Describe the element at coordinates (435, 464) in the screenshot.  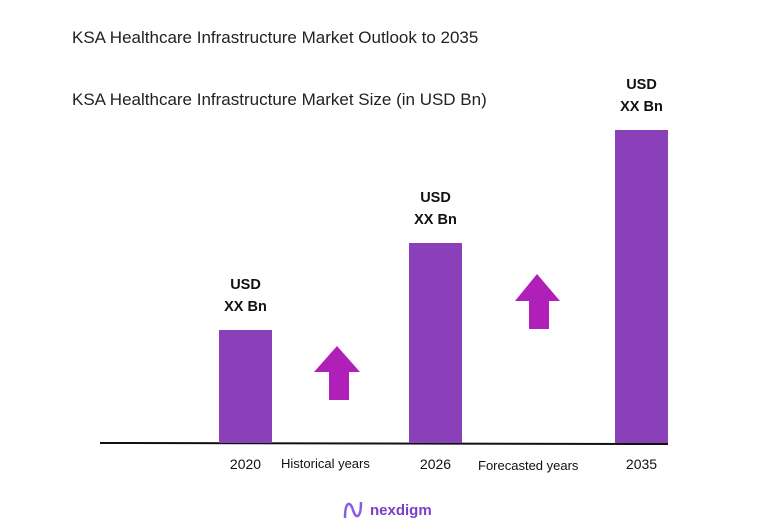
I see `x-tick-label: 2026` at that location.